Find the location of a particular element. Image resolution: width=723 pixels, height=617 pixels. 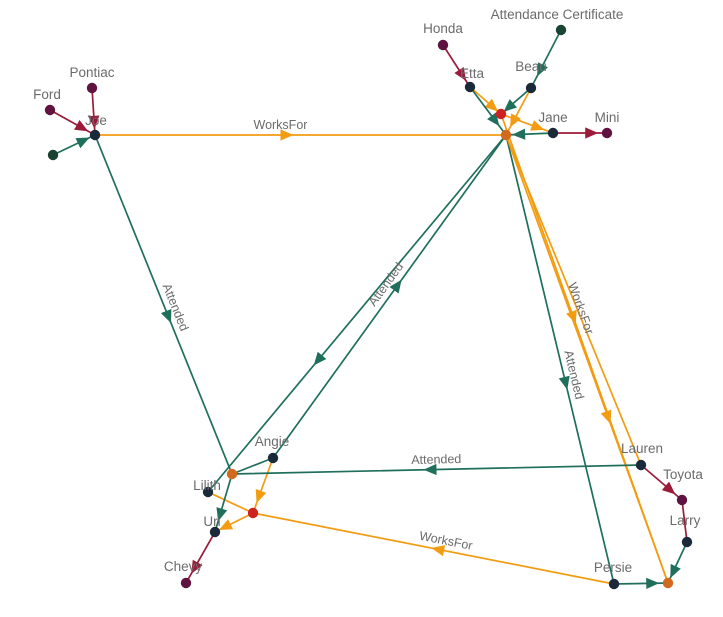

node-label: Mini is located at coordinates (607, 117).